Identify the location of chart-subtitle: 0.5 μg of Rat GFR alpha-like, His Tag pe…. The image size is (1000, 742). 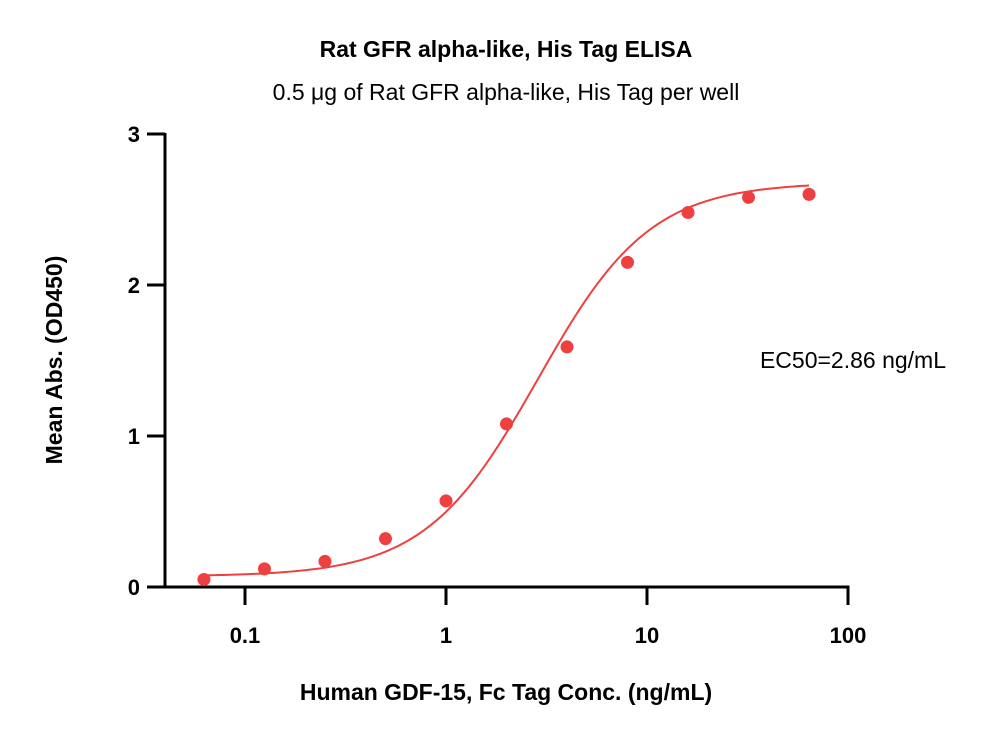
(506, 92).